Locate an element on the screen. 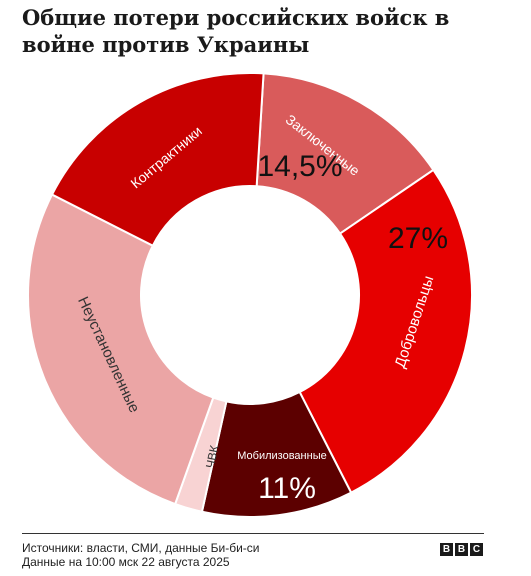 Image resolution: width=531 pixels, height=576 pixels. value-label: 14,5% is located at coordinates (299, 166).